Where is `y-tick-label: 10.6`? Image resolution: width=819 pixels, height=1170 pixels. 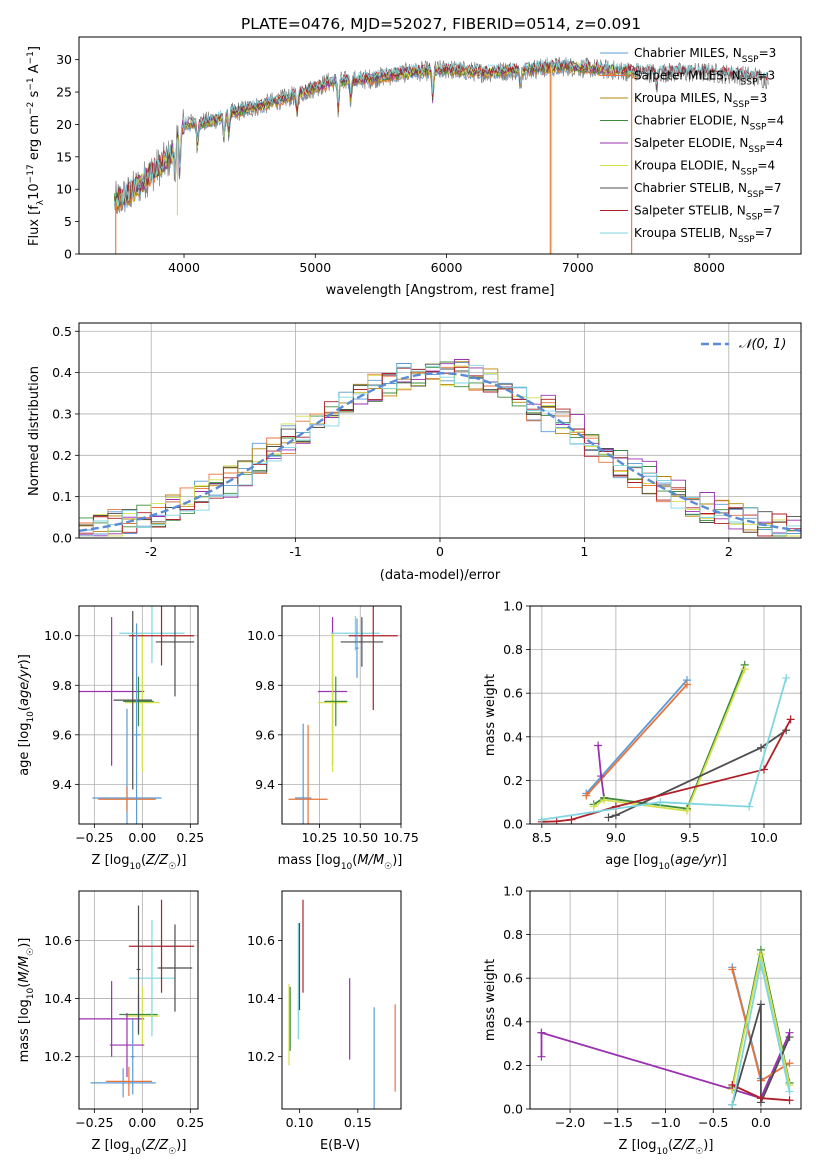
y-tick-label: 10.6 is located at coordinates (261, 940).